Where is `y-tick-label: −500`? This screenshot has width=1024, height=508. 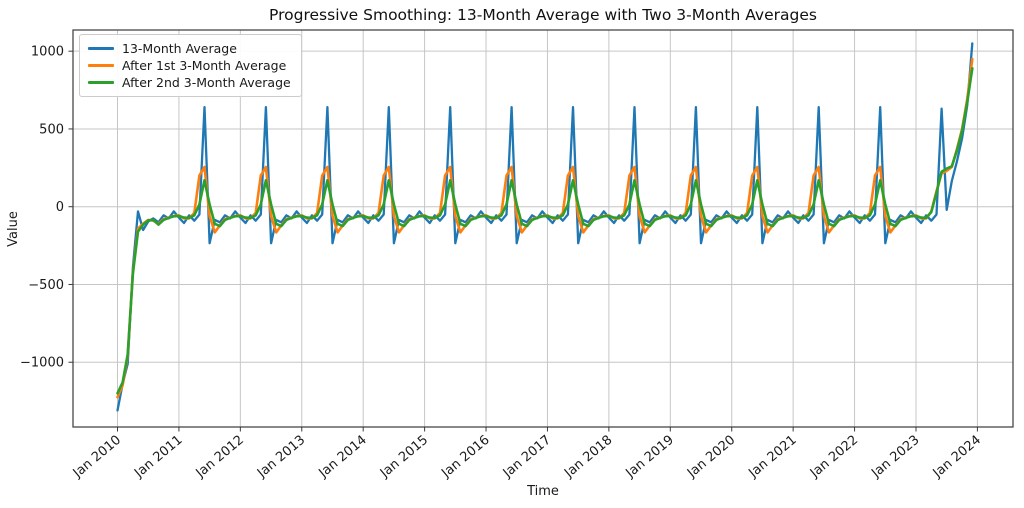 y-tick-label: −500 is located at coordinates (46, 285).